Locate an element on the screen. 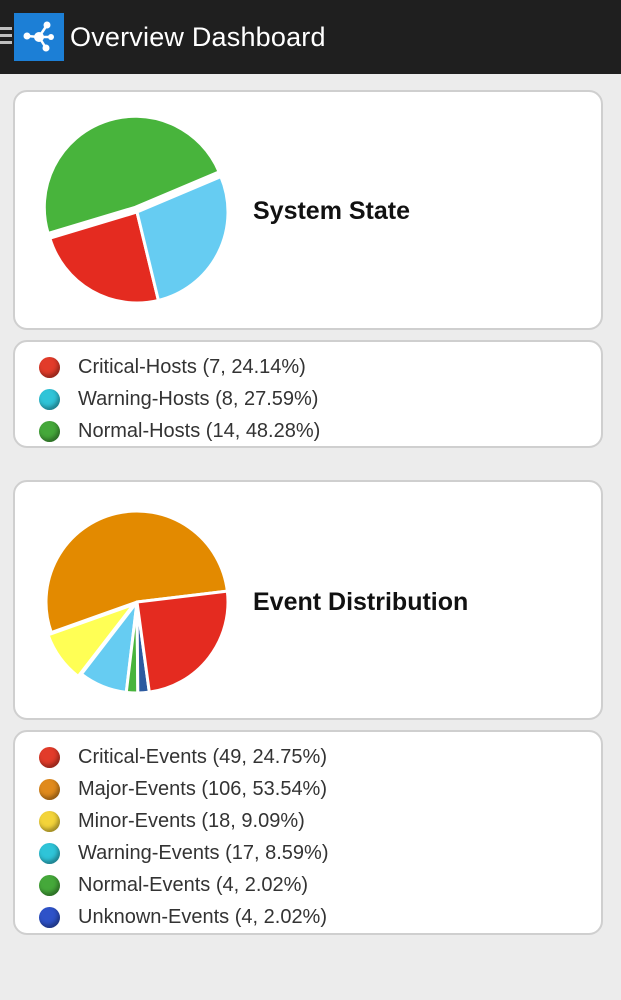 The height and width of the screenshot is (1000, 621). pie-slice-warning-hosts is located at coordinates (182, 238).